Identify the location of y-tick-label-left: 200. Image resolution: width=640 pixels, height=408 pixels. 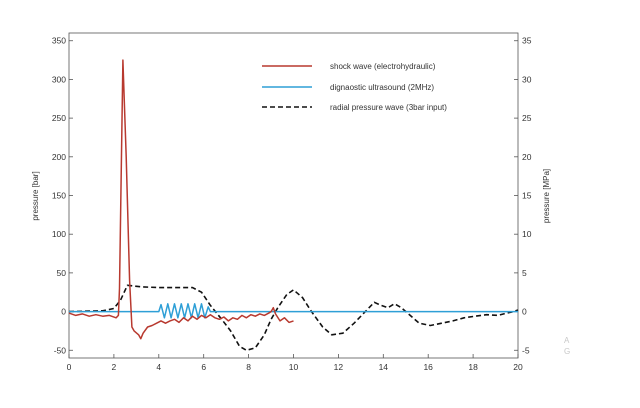
(59, 157).